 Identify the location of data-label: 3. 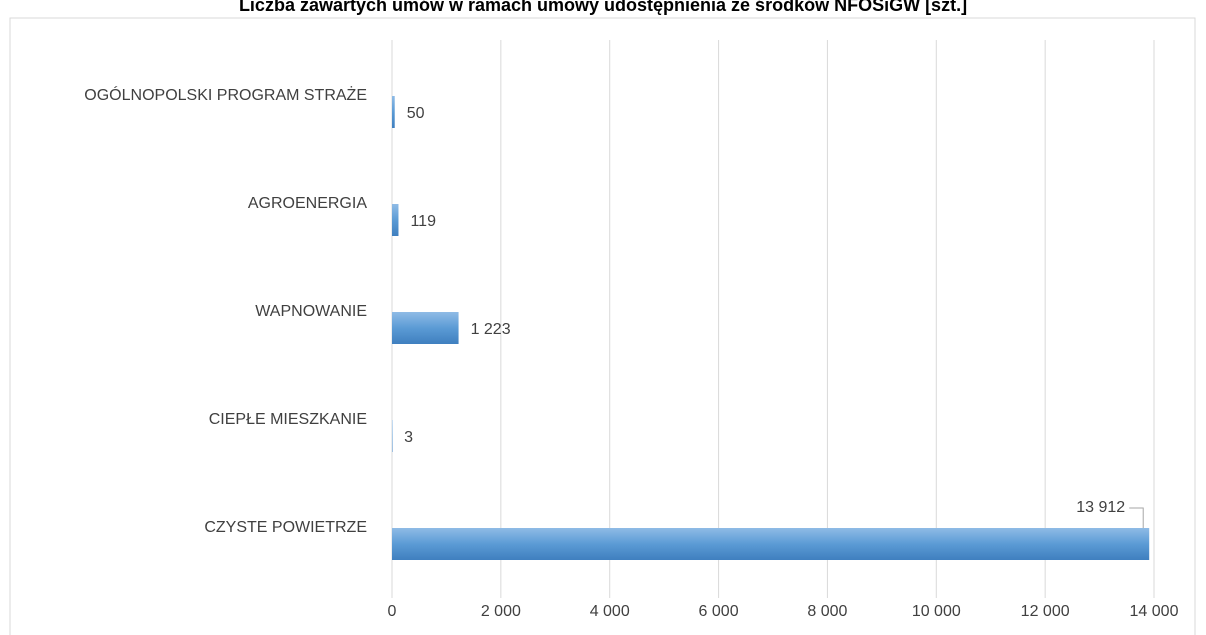
(408, 437).